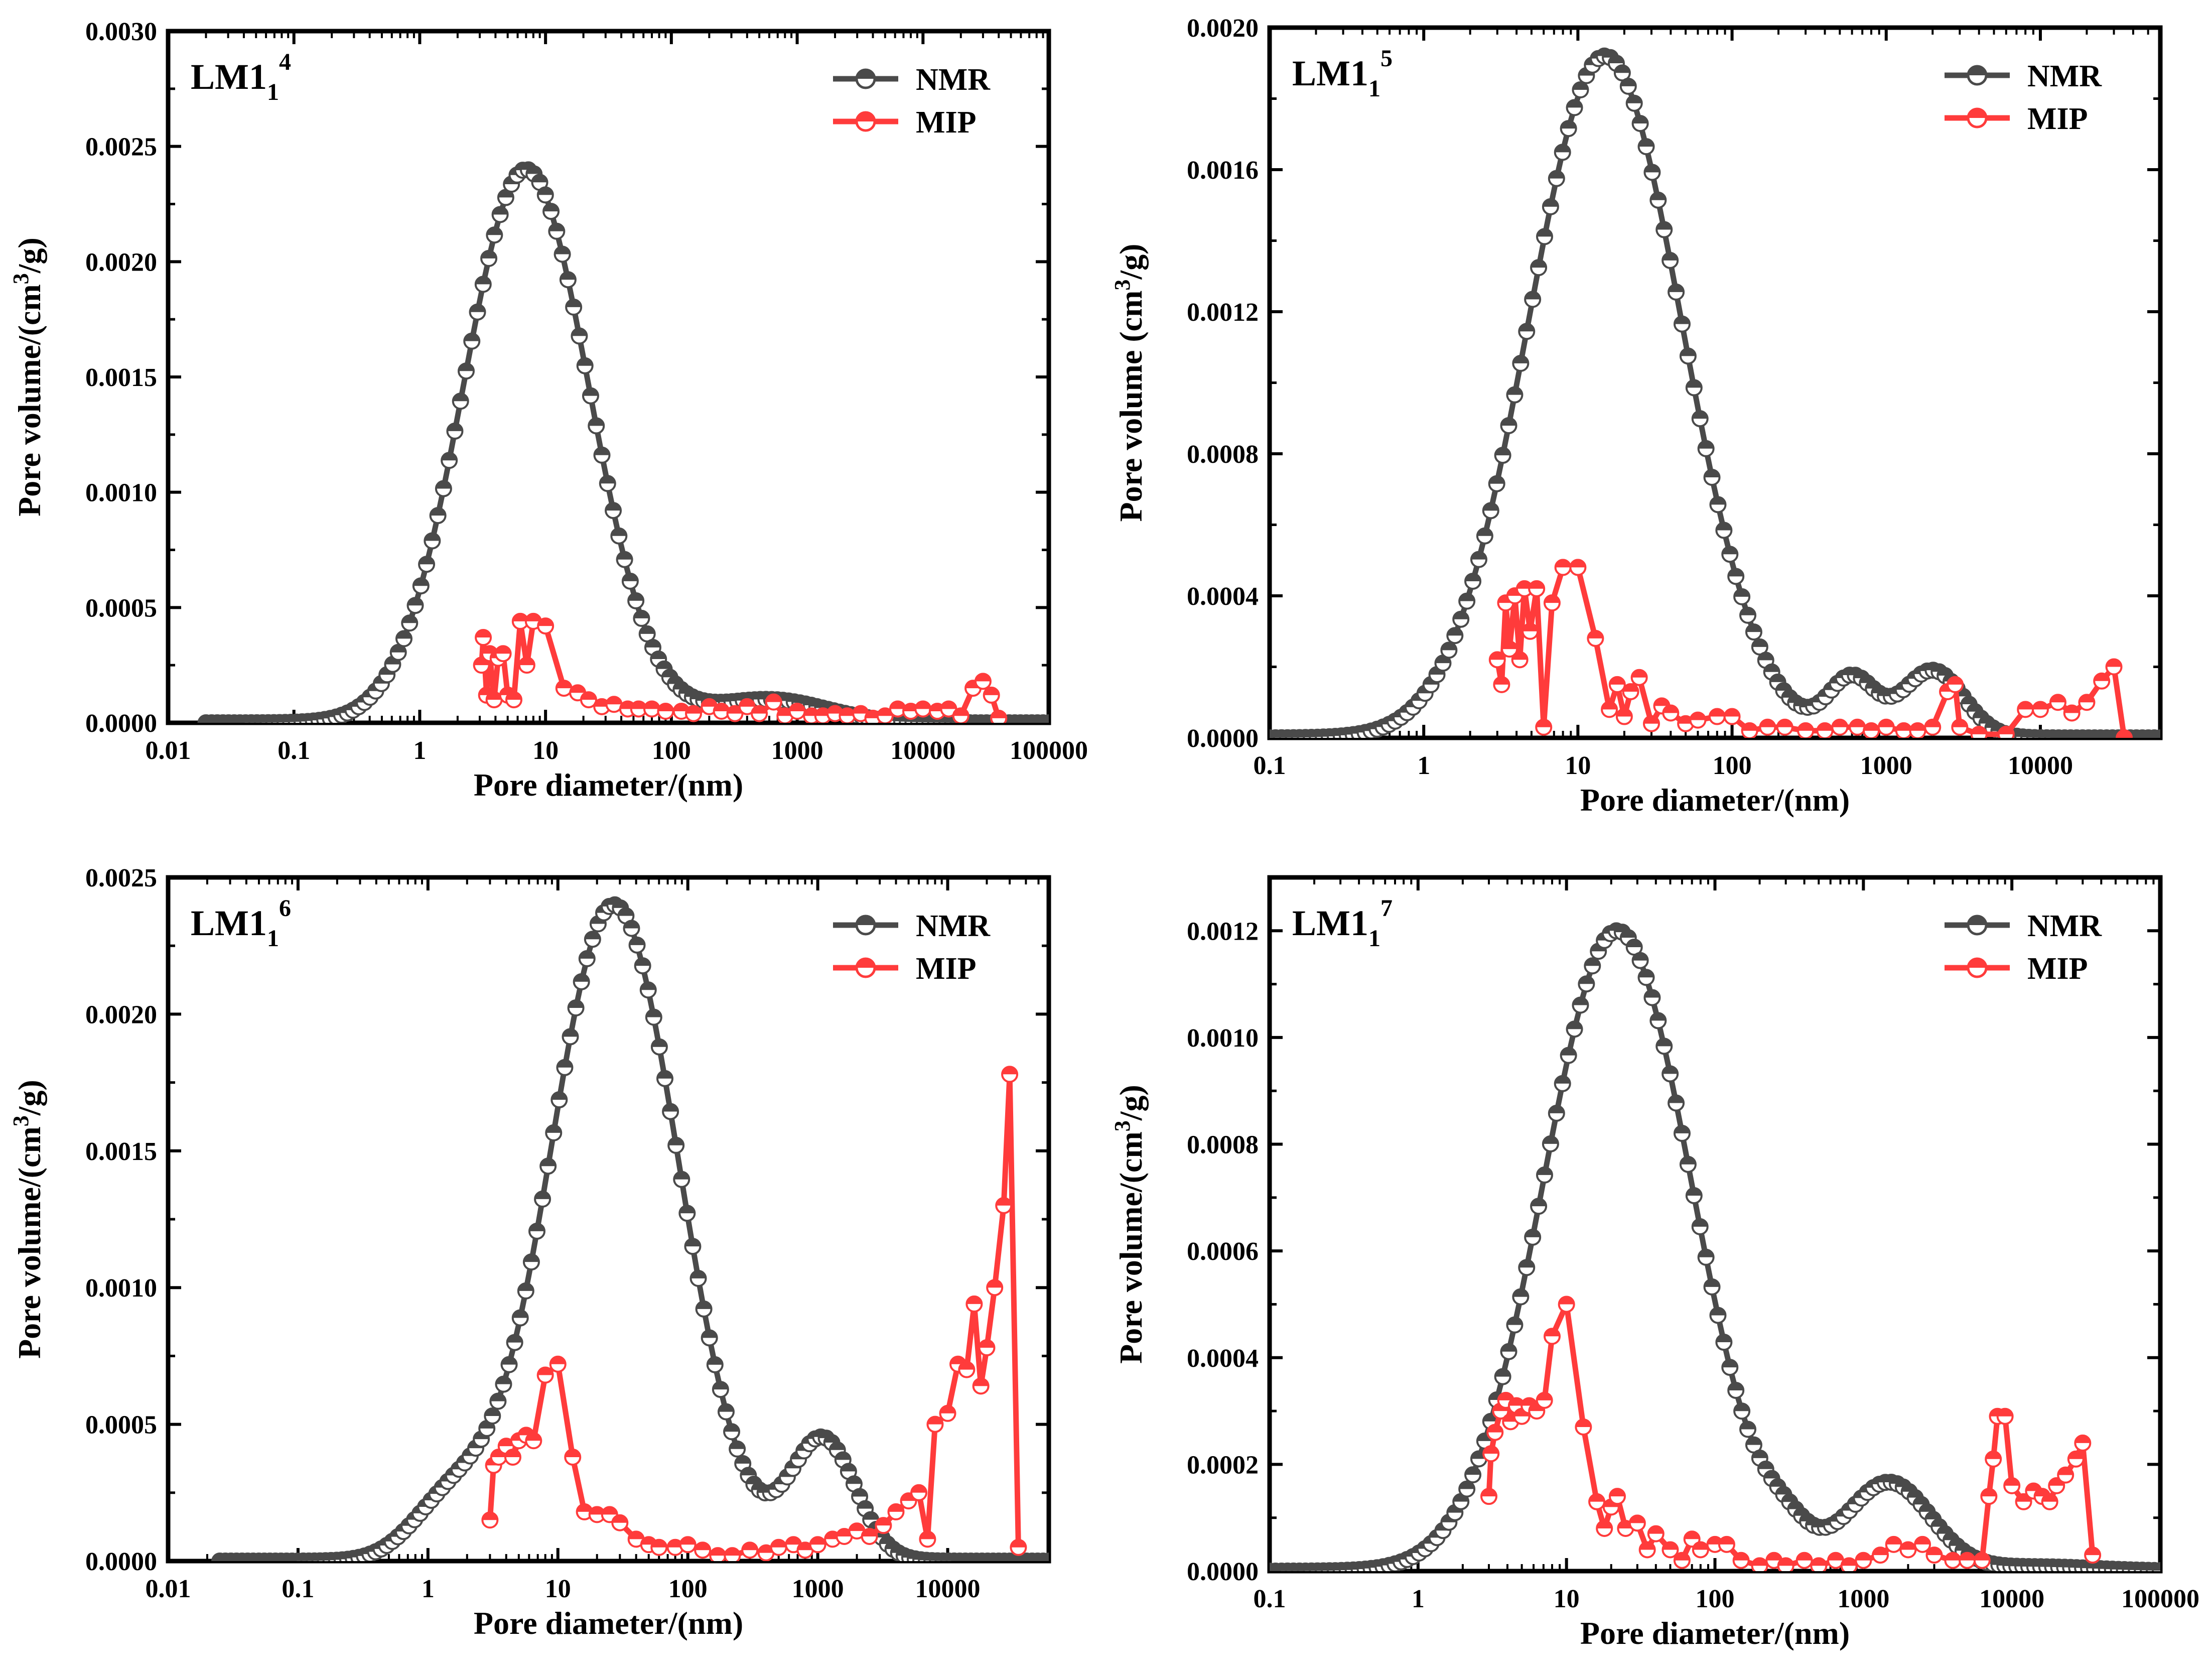 This screenshot has height=1672, width=2212. Describe the element at coordinates (121, 1425) in the screenshot. I see `y-tick-label: 0.0005` at that location.